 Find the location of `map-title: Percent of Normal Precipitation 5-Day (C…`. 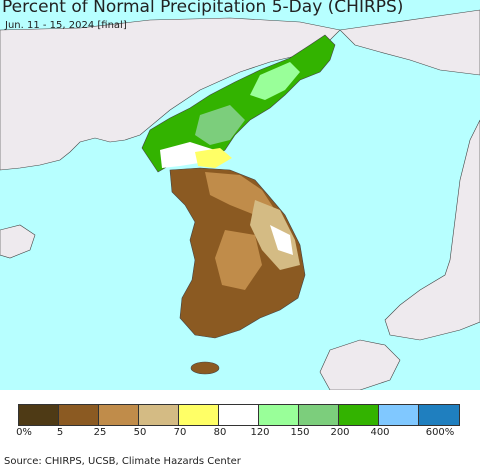

map-title: Percent of Normal Precipitation 5-Day (C… is located at coordinates (203, 8).